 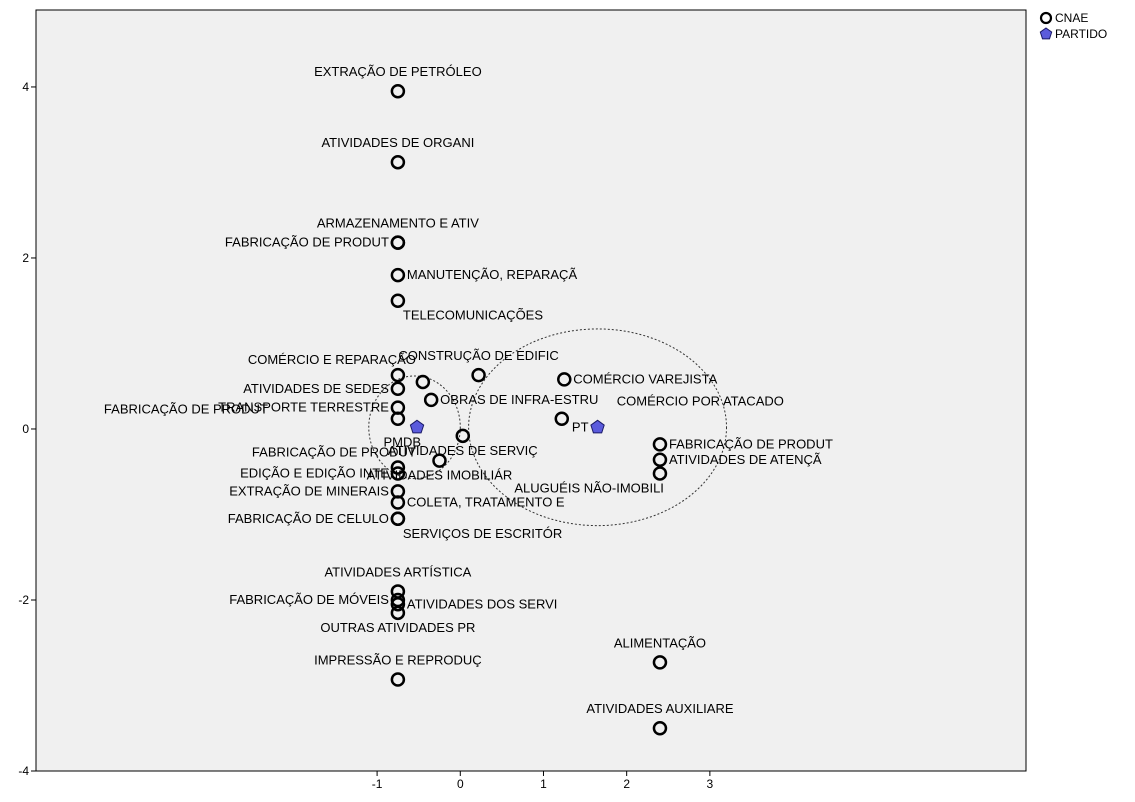 I want to click on point-label: ATIVIDADES DOS SERVI, so click(x=482, y=603).